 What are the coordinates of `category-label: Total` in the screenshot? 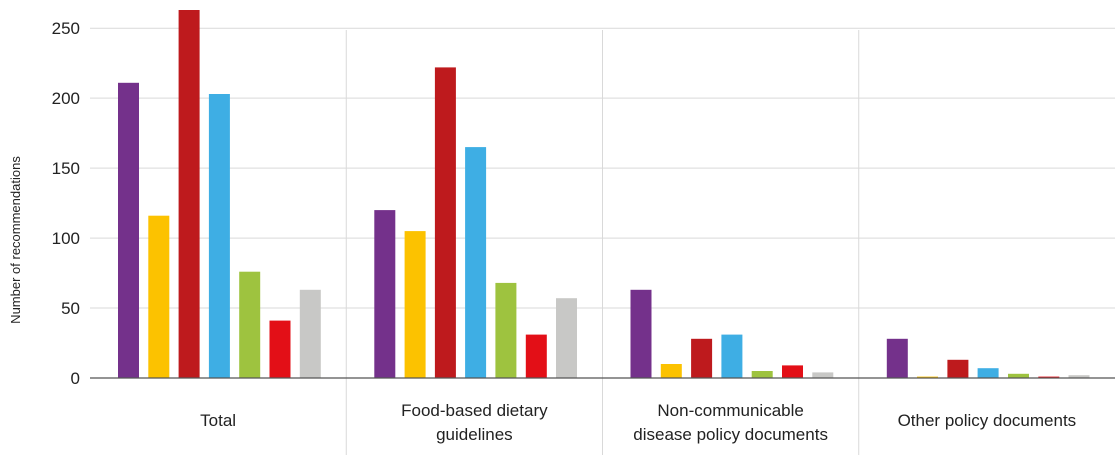 It's located at (218, 420).